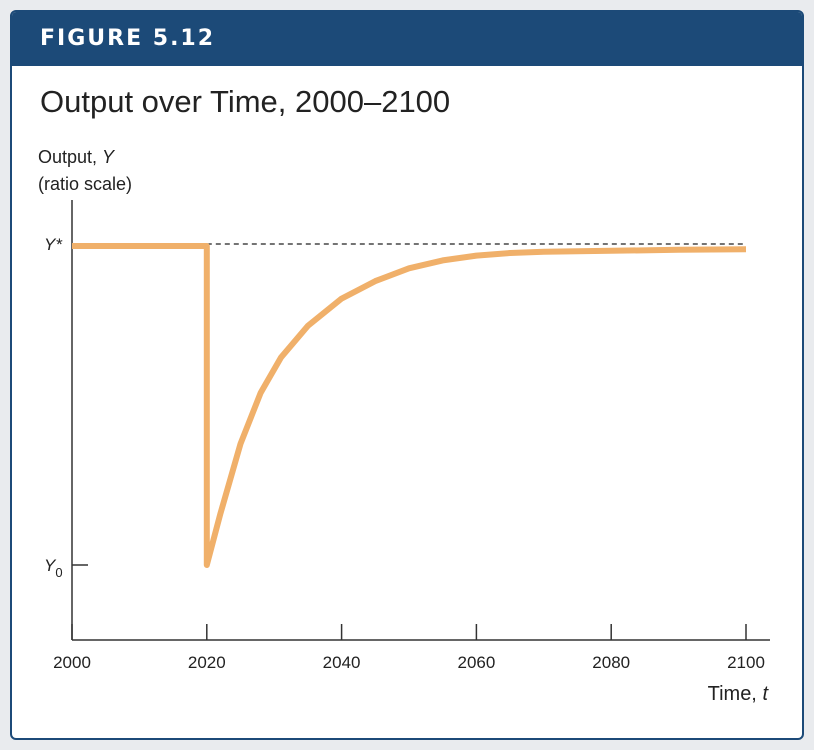  Describe the element at coordinates (765, 694) in the screenshot. I see `x-axis-title-var: t` at that location.